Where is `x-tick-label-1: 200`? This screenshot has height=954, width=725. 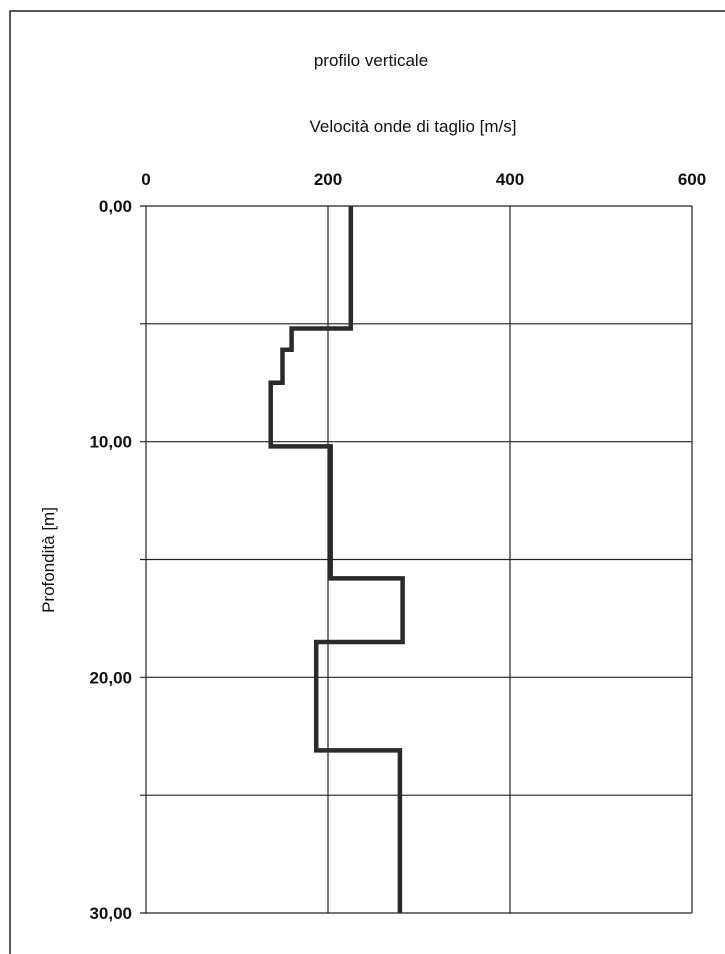 x-tick-label-1: 200 is located at coordinates (328, 179).